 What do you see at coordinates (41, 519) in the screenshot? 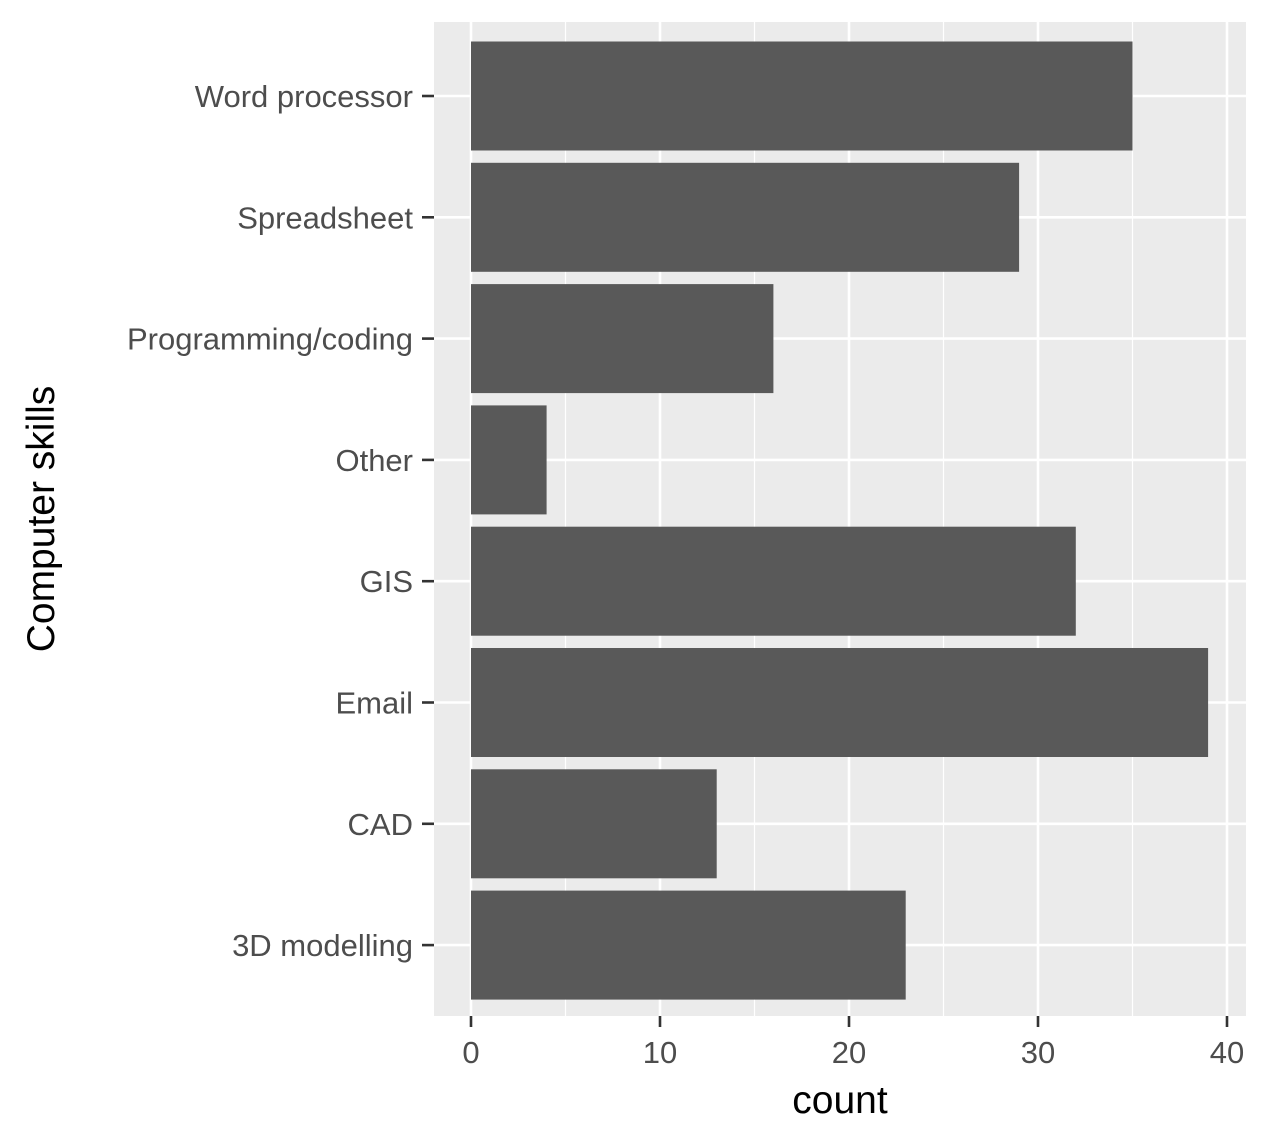
I see `y-axis-title: Computer skills` at bounding box center [41, 519].